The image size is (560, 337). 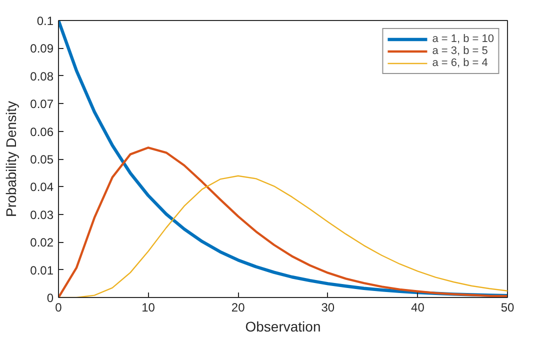 I want to click on x-tick-label: 0, so click(x=58, y=307).